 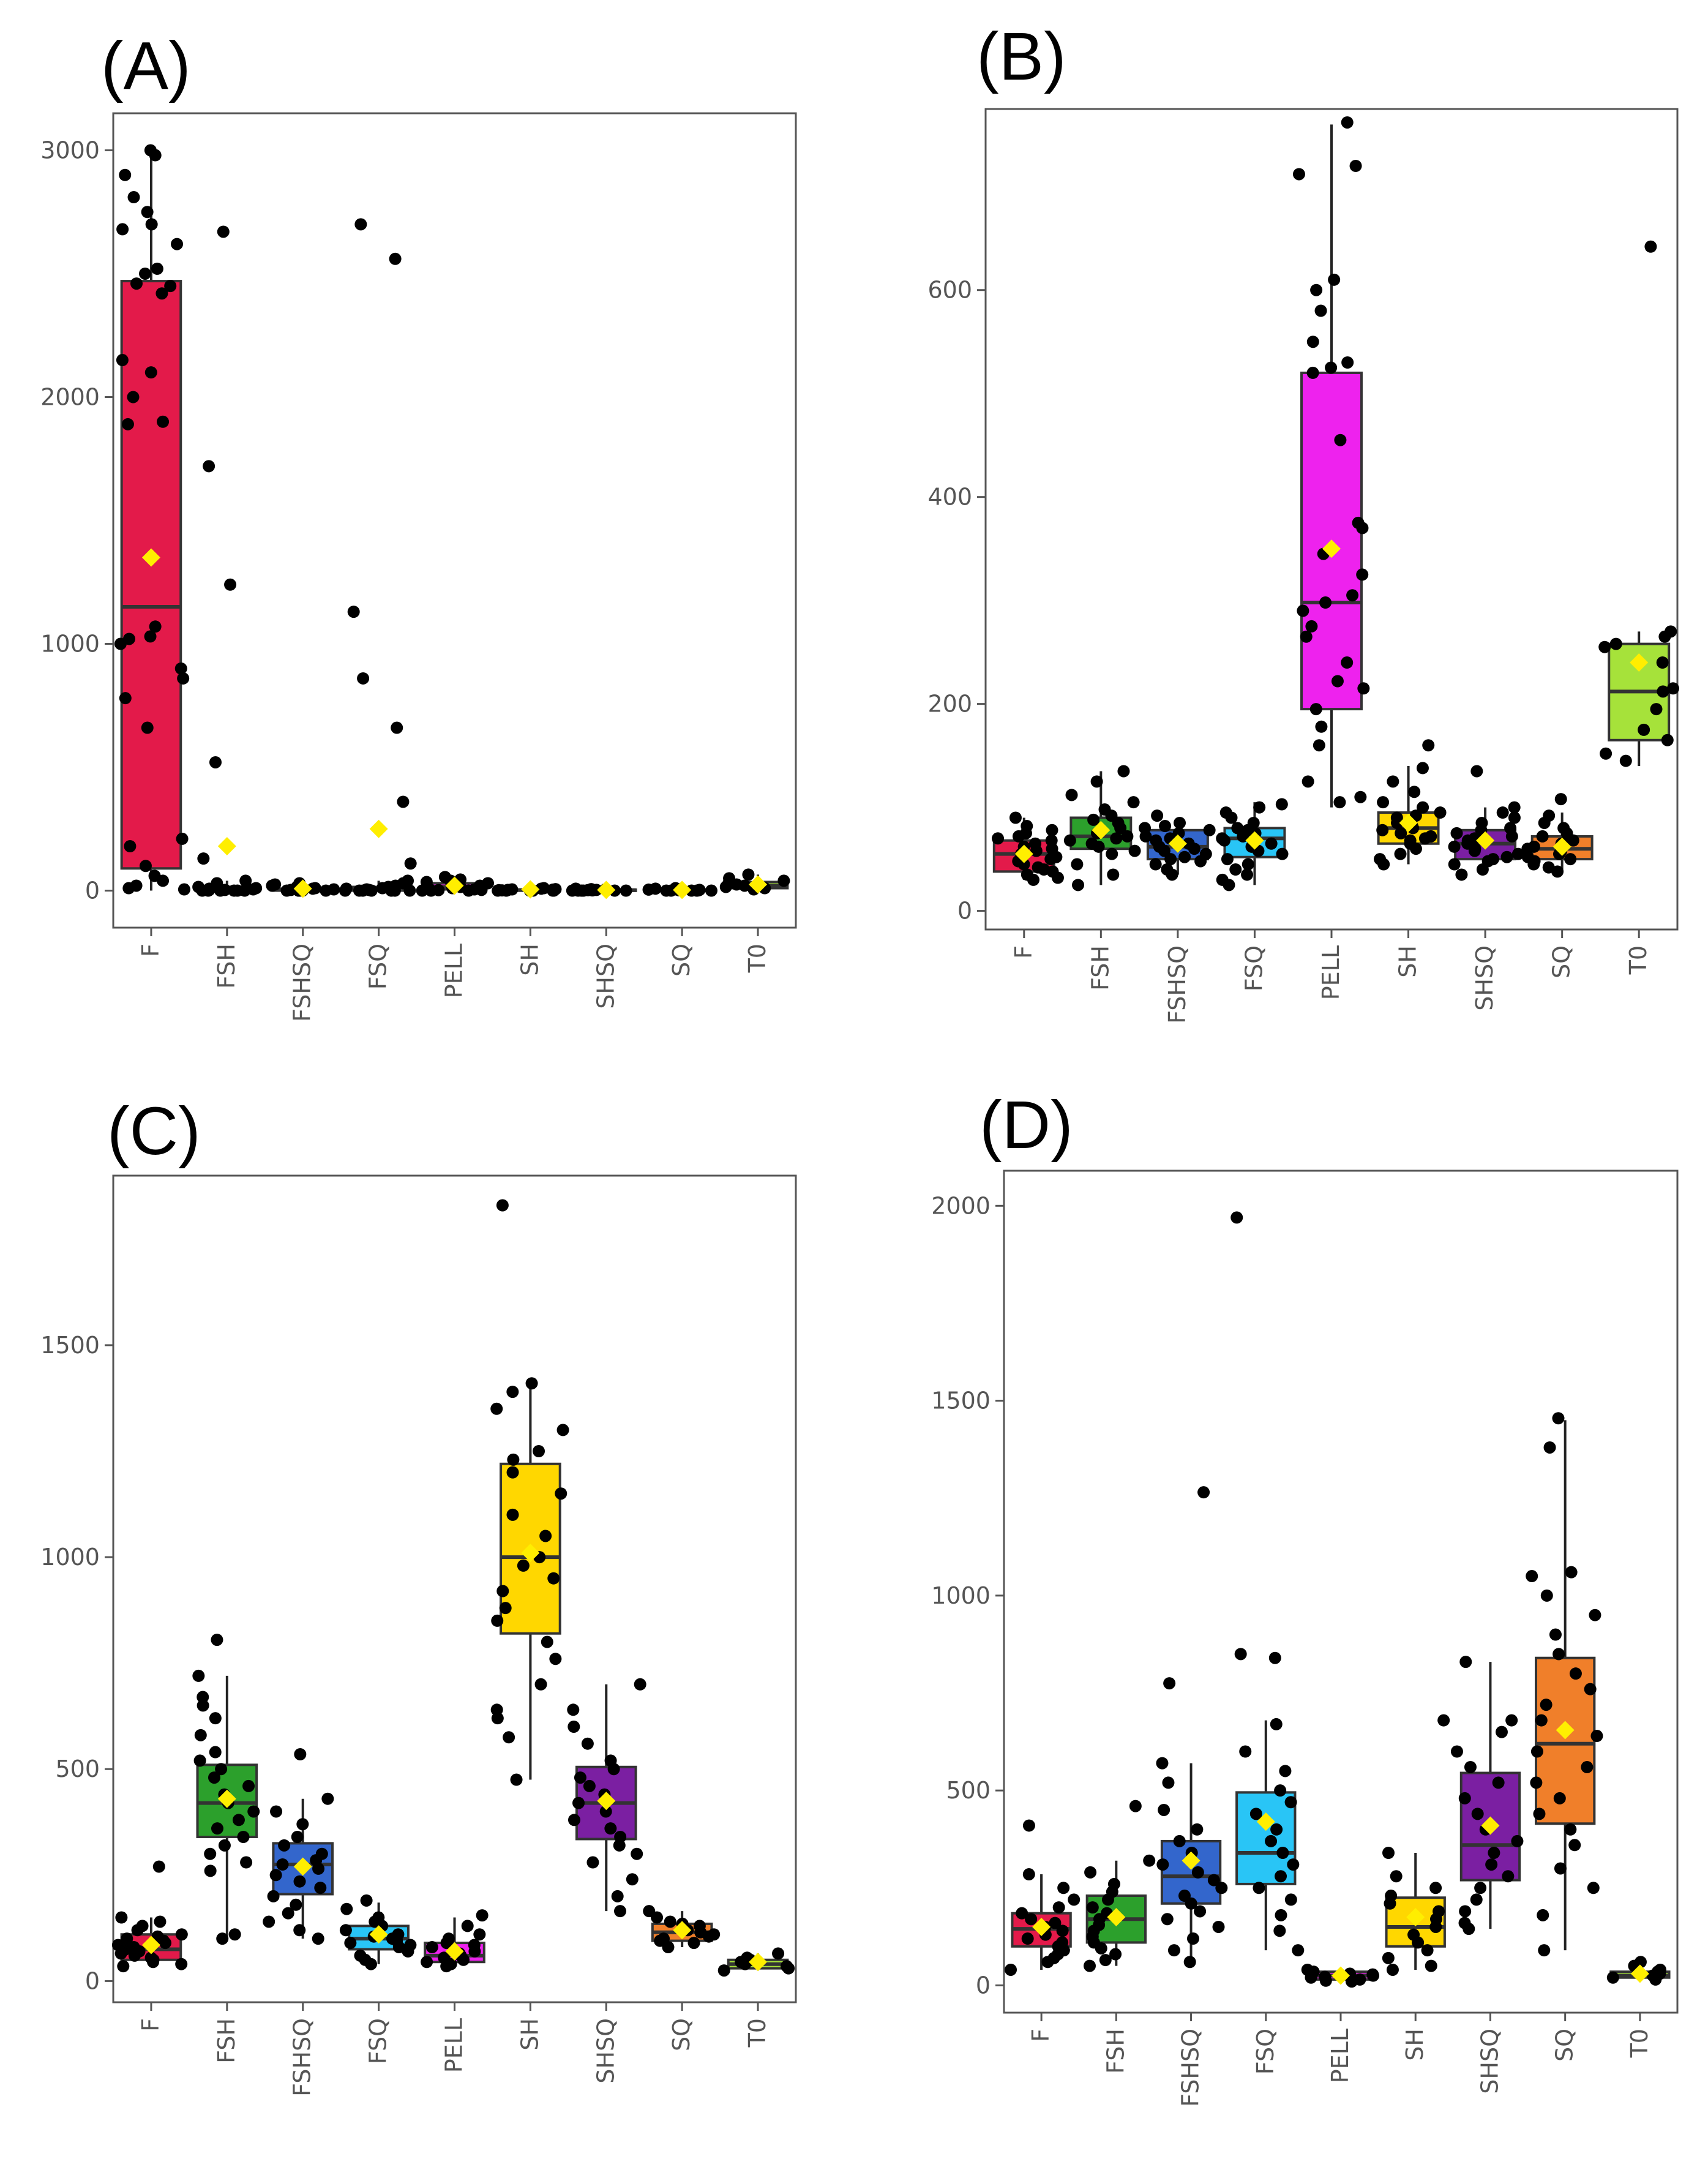 What do you see at coordinates (757, 2033) in the screenshot?
I see `x-tick-label: T0` at bounding box center [757, 2033].